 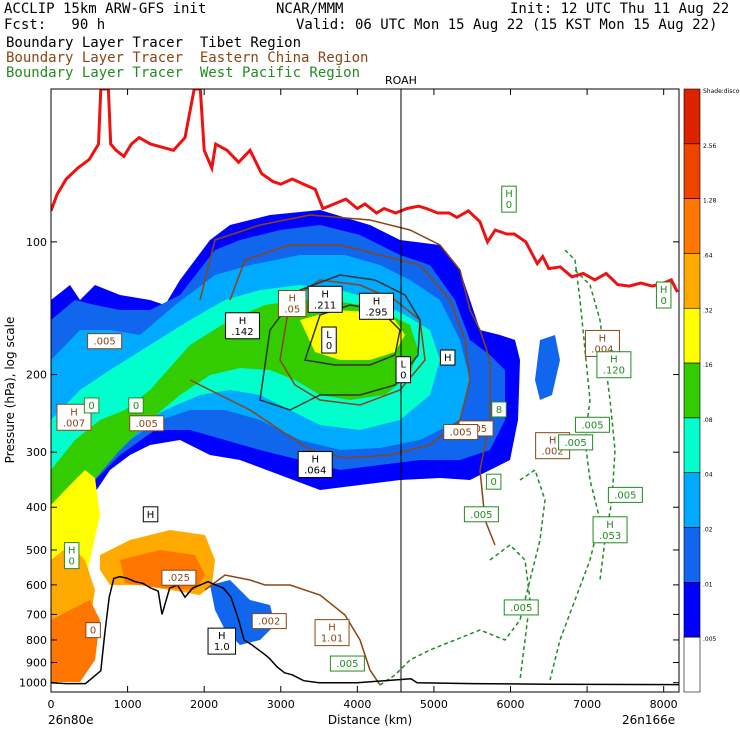 What do you see at coordinates (370, 720) in the screenshot?
I see `x-axis-title: Distance (km)` at bounding box center [370, 720].